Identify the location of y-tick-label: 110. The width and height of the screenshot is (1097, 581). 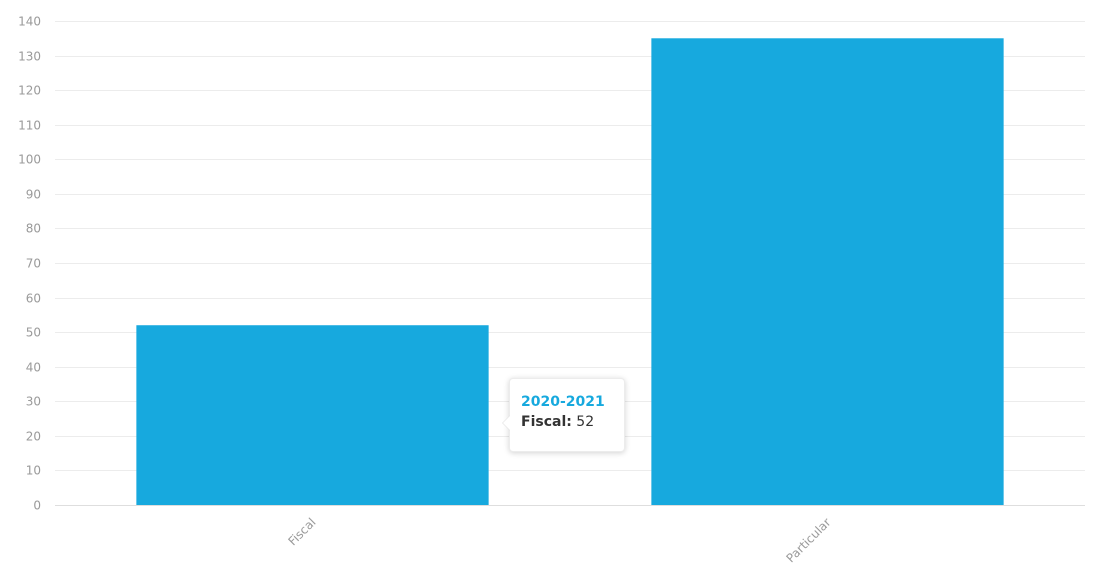
(29, 126).